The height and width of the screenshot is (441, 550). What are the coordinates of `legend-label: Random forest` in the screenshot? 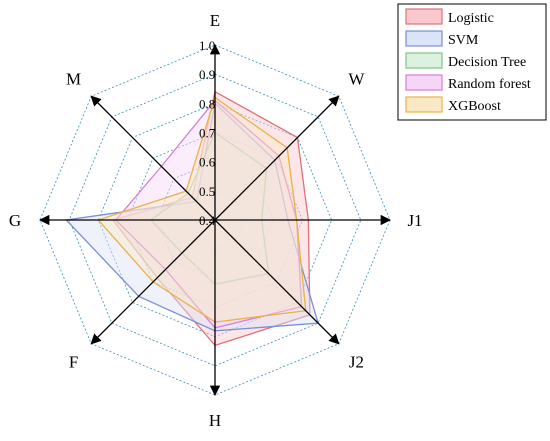 It's located at (489, 84).